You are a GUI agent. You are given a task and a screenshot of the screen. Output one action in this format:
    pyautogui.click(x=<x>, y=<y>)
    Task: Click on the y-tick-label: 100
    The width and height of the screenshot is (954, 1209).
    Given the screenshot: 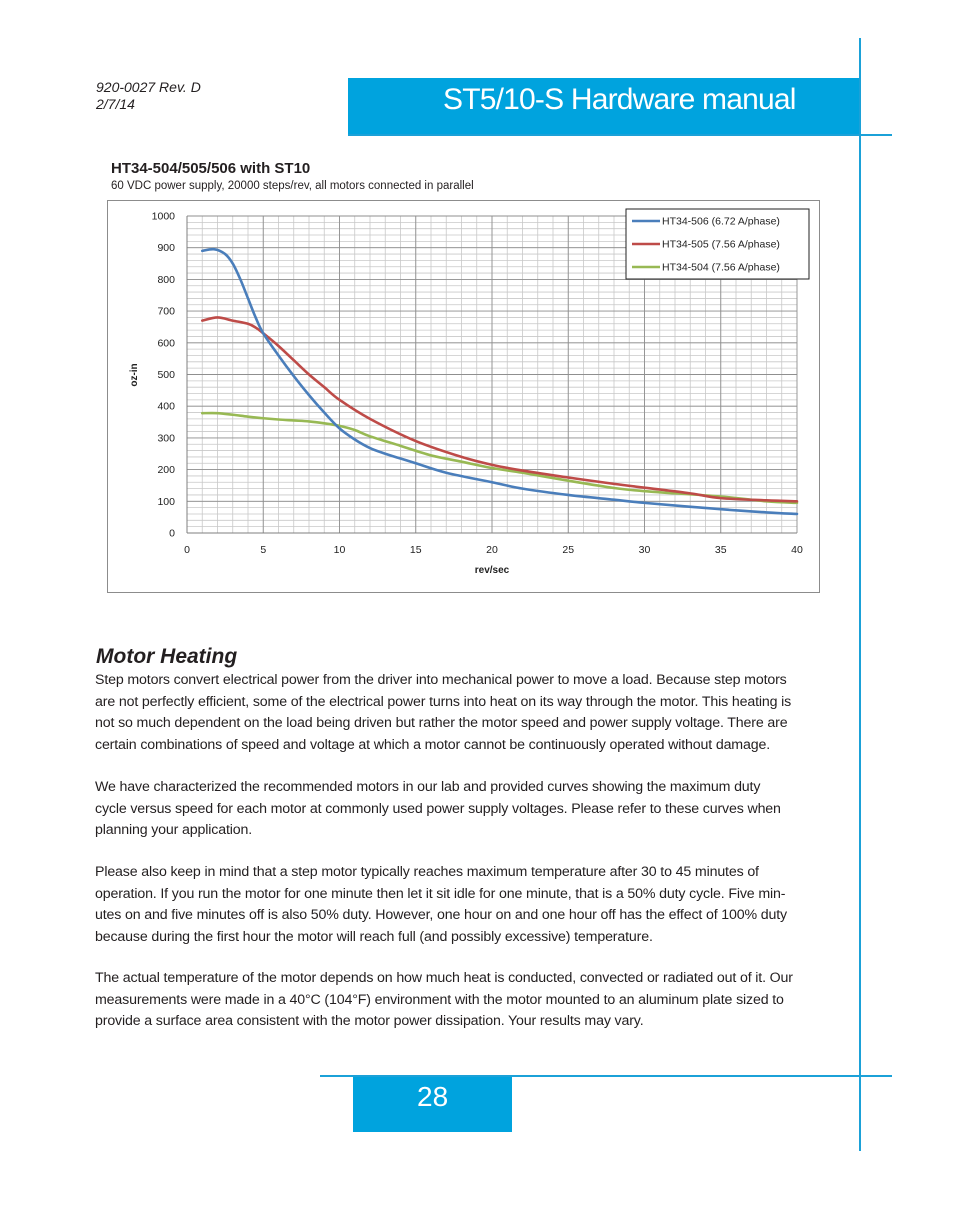 What is the action you would take?
    pyautogui.click(x=166, y=502)
    